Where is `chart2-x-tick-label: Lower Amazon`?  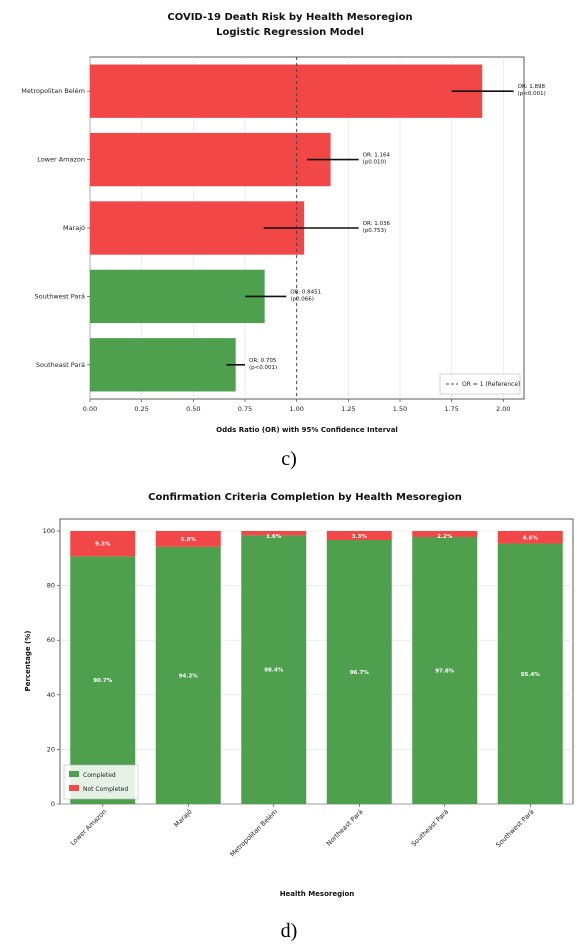 chart2-x-tick-label: Lower Amazon is located at coordinates (88, 827).